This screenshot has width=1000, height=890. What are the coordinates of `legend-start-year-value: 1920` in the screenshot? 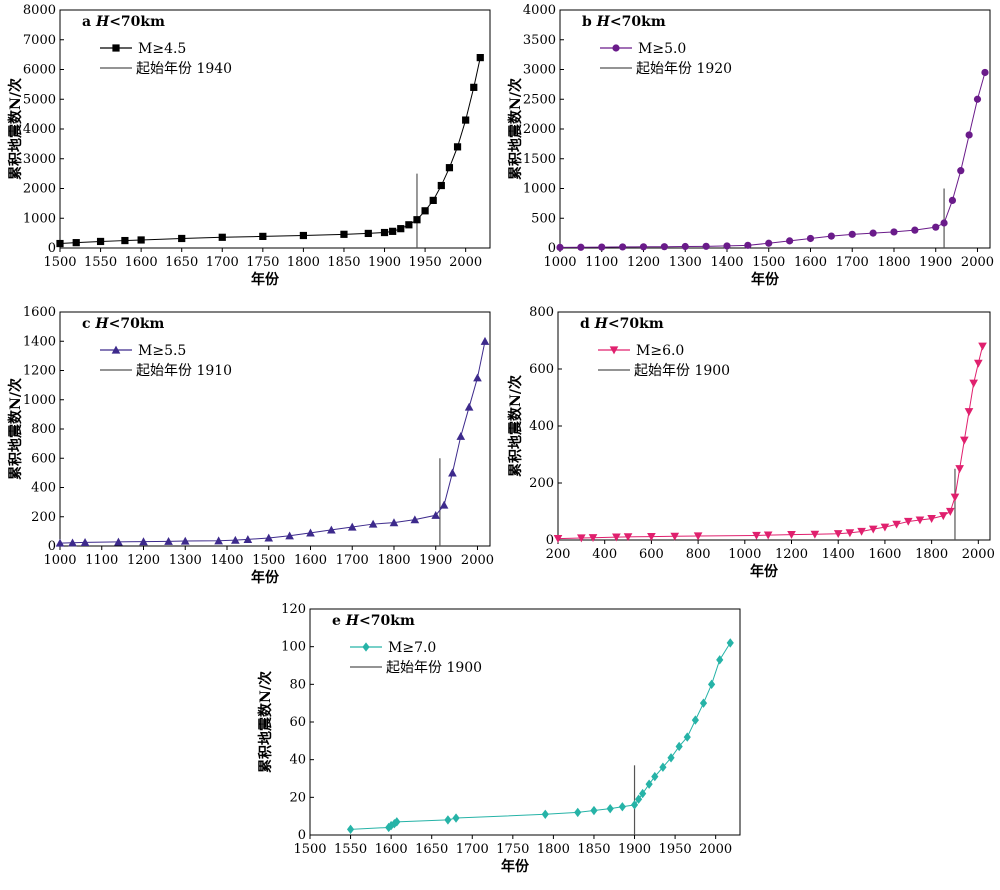 It's located at (714, 69).